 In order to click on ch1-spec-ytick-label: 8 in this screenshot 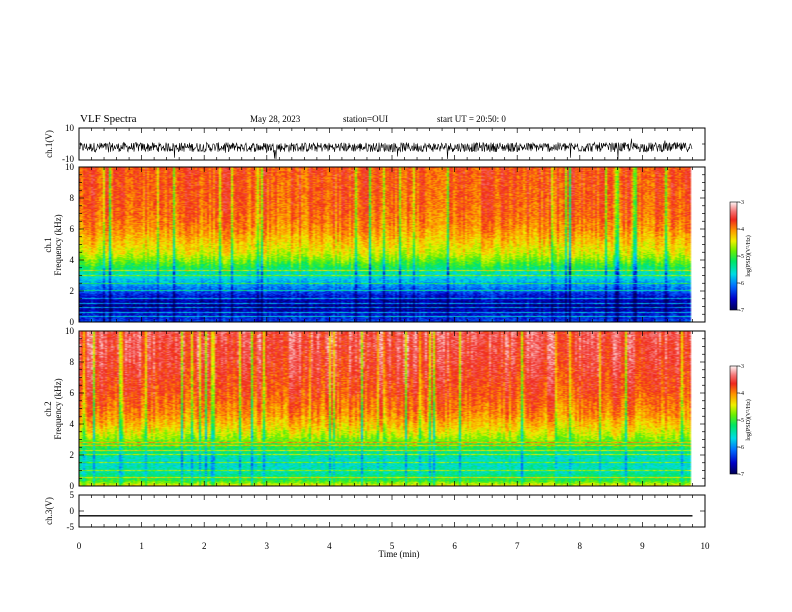, I will do `click(72, 198)`.